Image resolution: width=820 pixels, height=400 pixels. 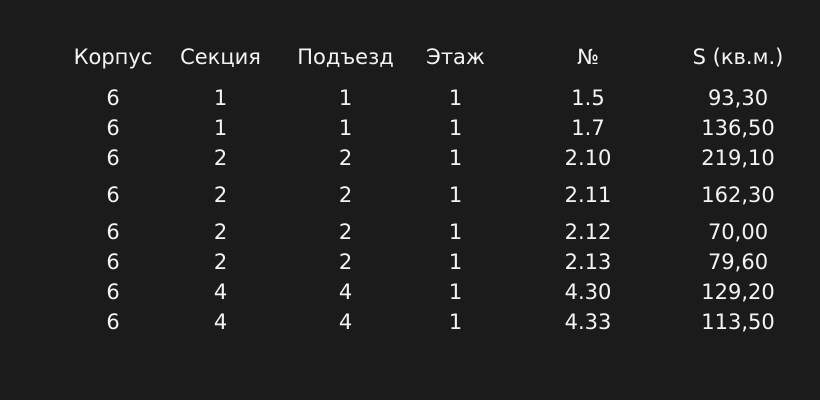 I want to click on column-header: Секция, so click(x=220, y=56).